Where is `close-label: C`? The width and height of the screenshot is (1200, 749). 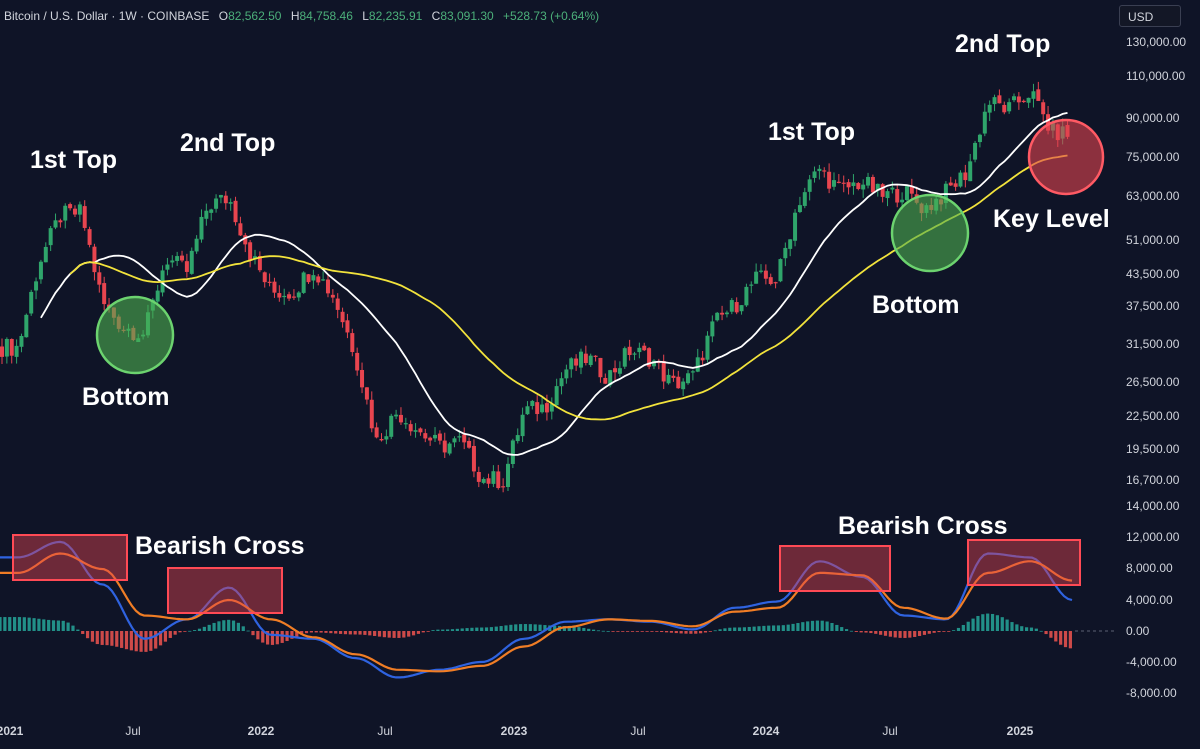
close-label: C is located at coordinates (436, 16).